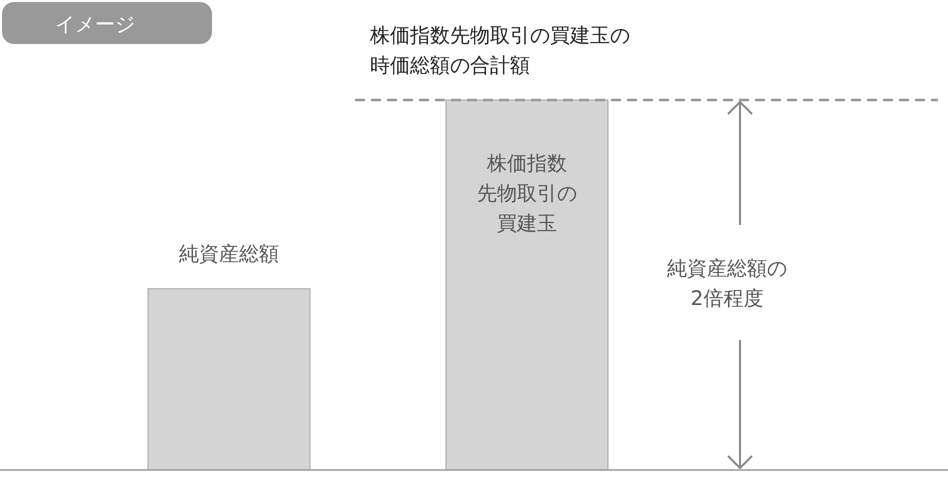  I want to click on text: イメージ, so click(95, 24).